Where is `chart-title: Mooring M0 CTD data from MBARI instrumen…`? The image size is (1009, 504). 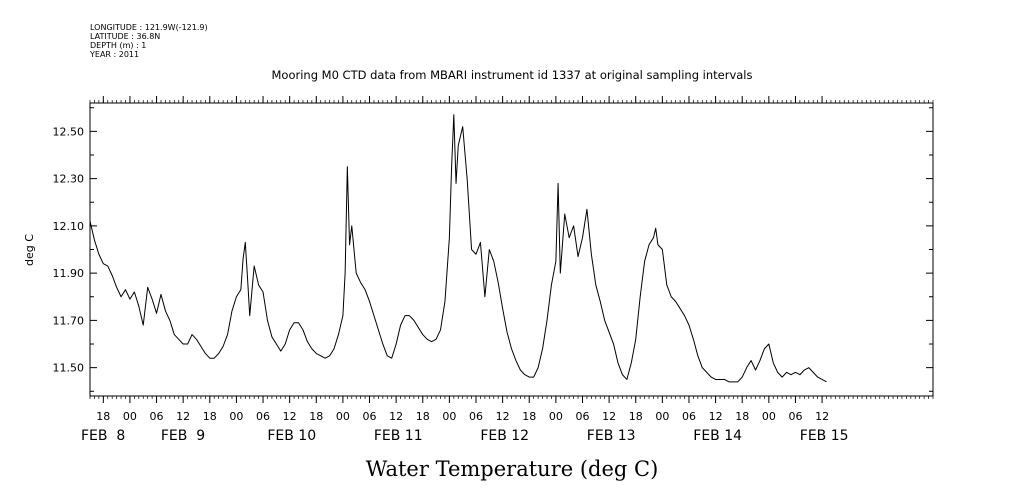
chart-title: Mooring M0 CTD data from MBARI instrumen… is located at coordinates (512, 75).